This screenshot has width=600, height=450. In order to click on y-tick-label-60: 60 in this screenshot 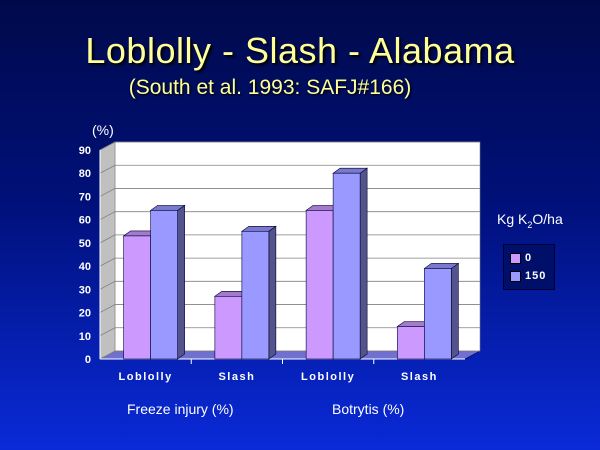, I will do `click(85, 221)`.